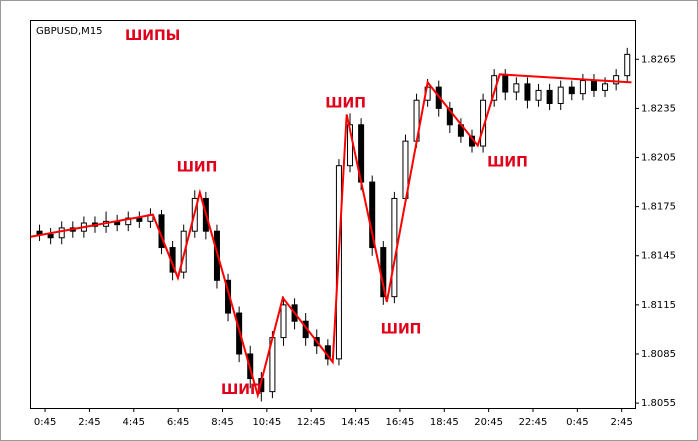 The width and height of the screenshot is (698, 441). What do you see at coordinates (266, 422) in the screenshot?
I see `x-tick-label: 10:45` at bounding box center [266, 422].